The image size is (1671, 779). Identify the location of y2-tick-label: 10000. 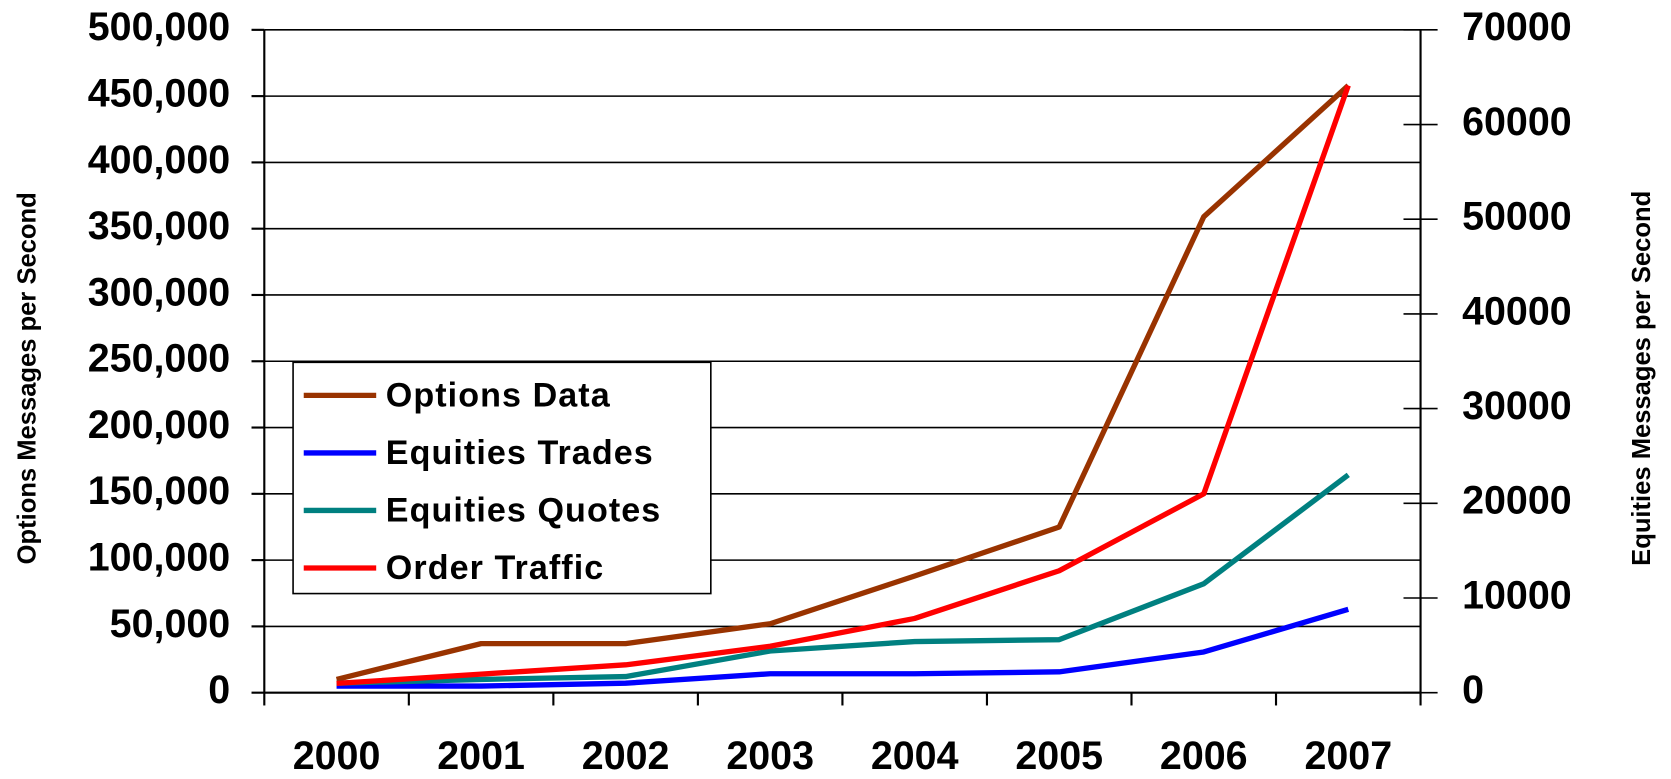
(1517, 595).